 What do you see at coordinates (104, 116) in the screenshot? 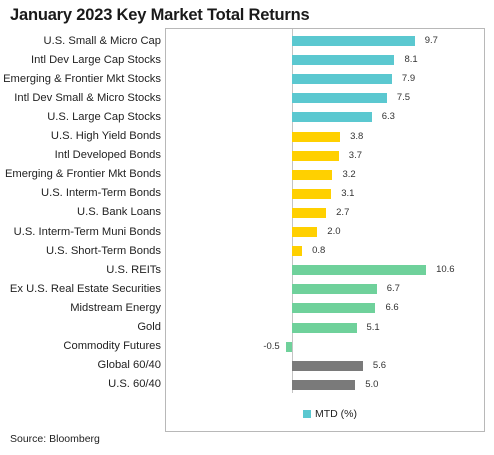
I see `category-label: U.S. Large Cap Stocks` at bounding box center [104, 116].